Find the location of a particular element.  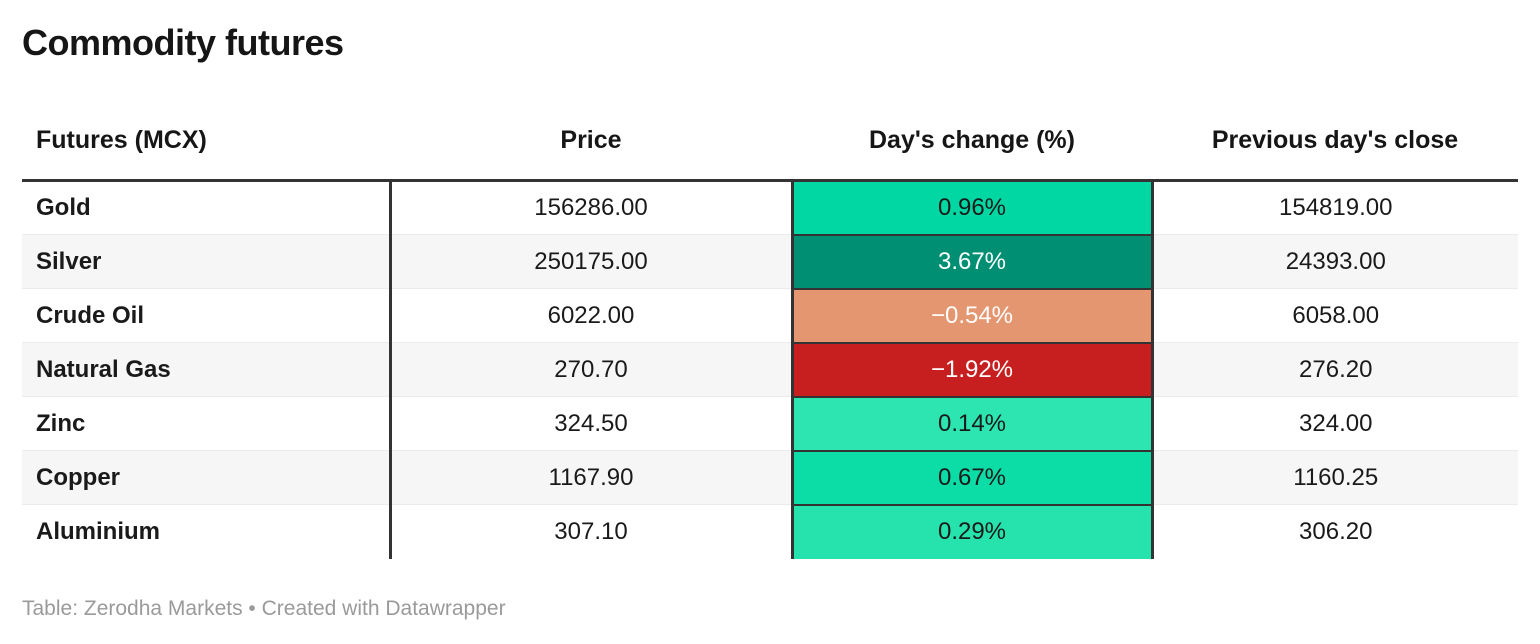

prev-close-cell: 1160.25 is located at coordinates (1335, 477).